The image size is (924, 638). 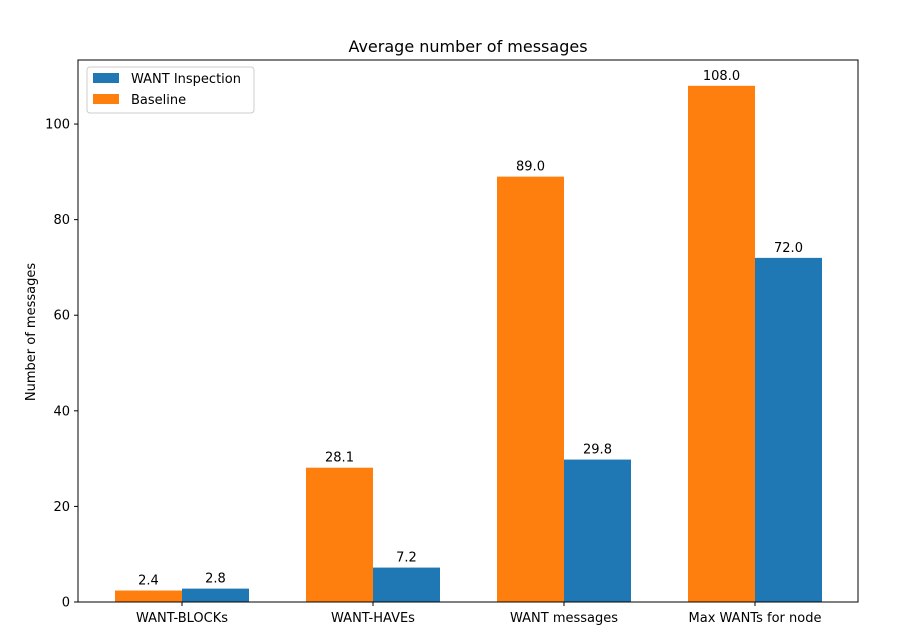 What do you see at coordinates (467, 46) in the screenshot?
I see `chart-title: Average number of messages` at bounding box center [467, 46].